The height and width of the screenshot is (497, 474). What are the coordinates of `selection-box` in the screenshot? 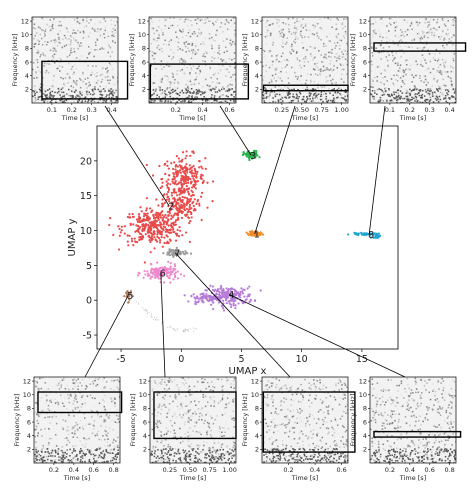 It's located at (305, 88).